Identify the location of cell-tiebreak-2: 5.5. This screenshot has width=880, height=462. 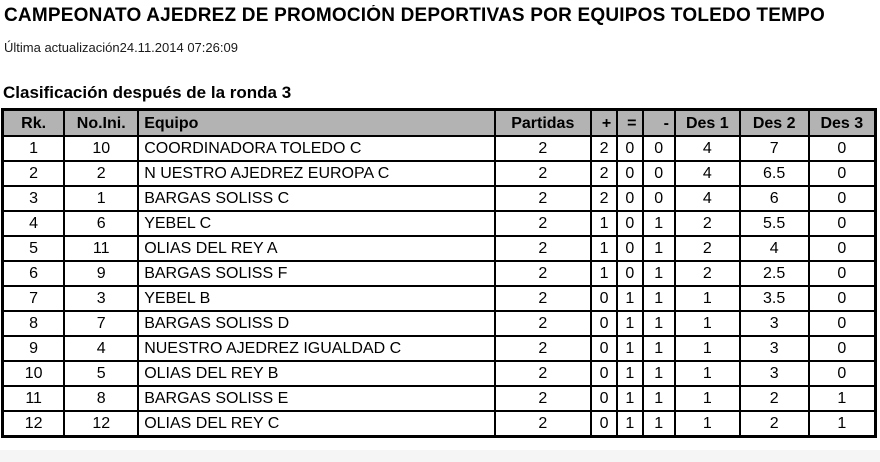
(774, 223).